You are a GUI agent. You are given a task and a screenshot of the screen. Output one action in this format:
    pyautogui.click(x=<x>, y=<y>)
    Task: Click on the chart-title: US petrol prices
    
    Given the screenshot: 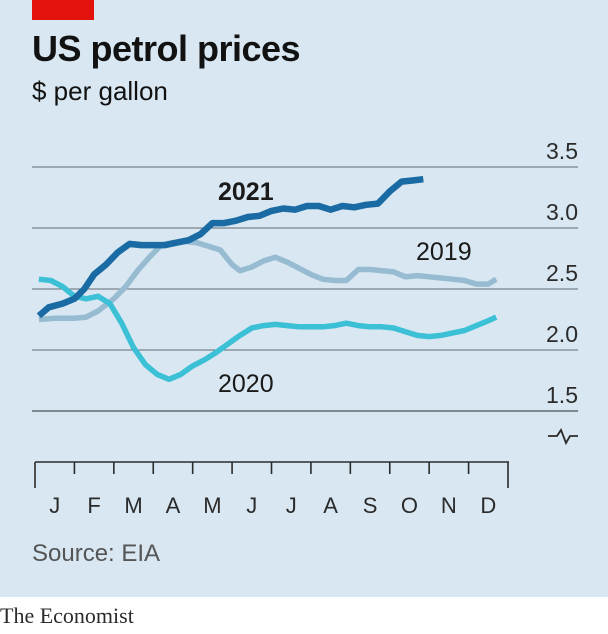 What is the action you would take?
    pyautogui.click(x=166, y=48)
    